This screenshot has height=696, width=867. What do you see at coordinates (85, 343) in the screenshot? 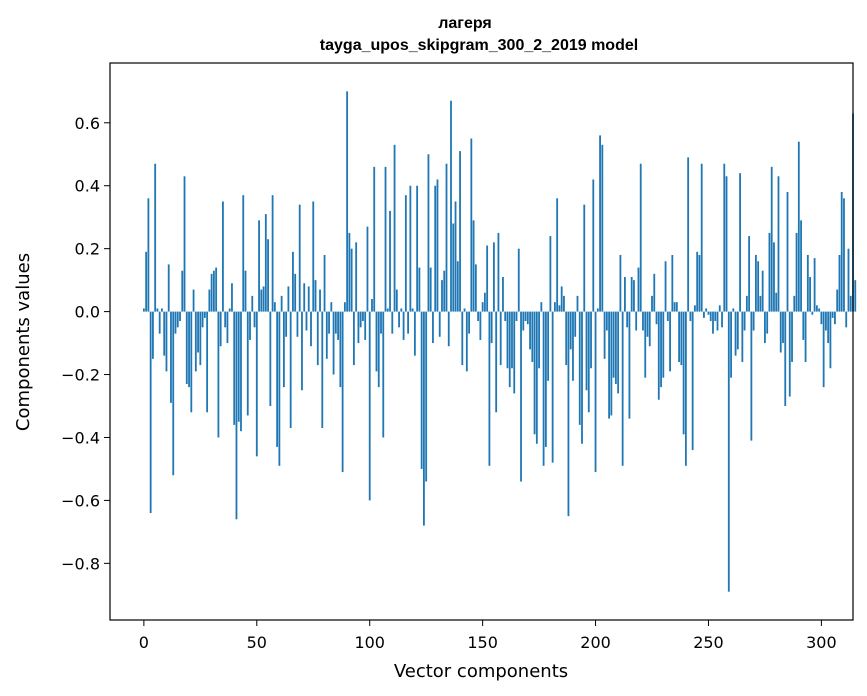
I see `y-axis-ticks: 0.6 0.4 0.2 0.0 −0.2 −0.4 −0.6 −0.8` at bounding box center [85, 343].